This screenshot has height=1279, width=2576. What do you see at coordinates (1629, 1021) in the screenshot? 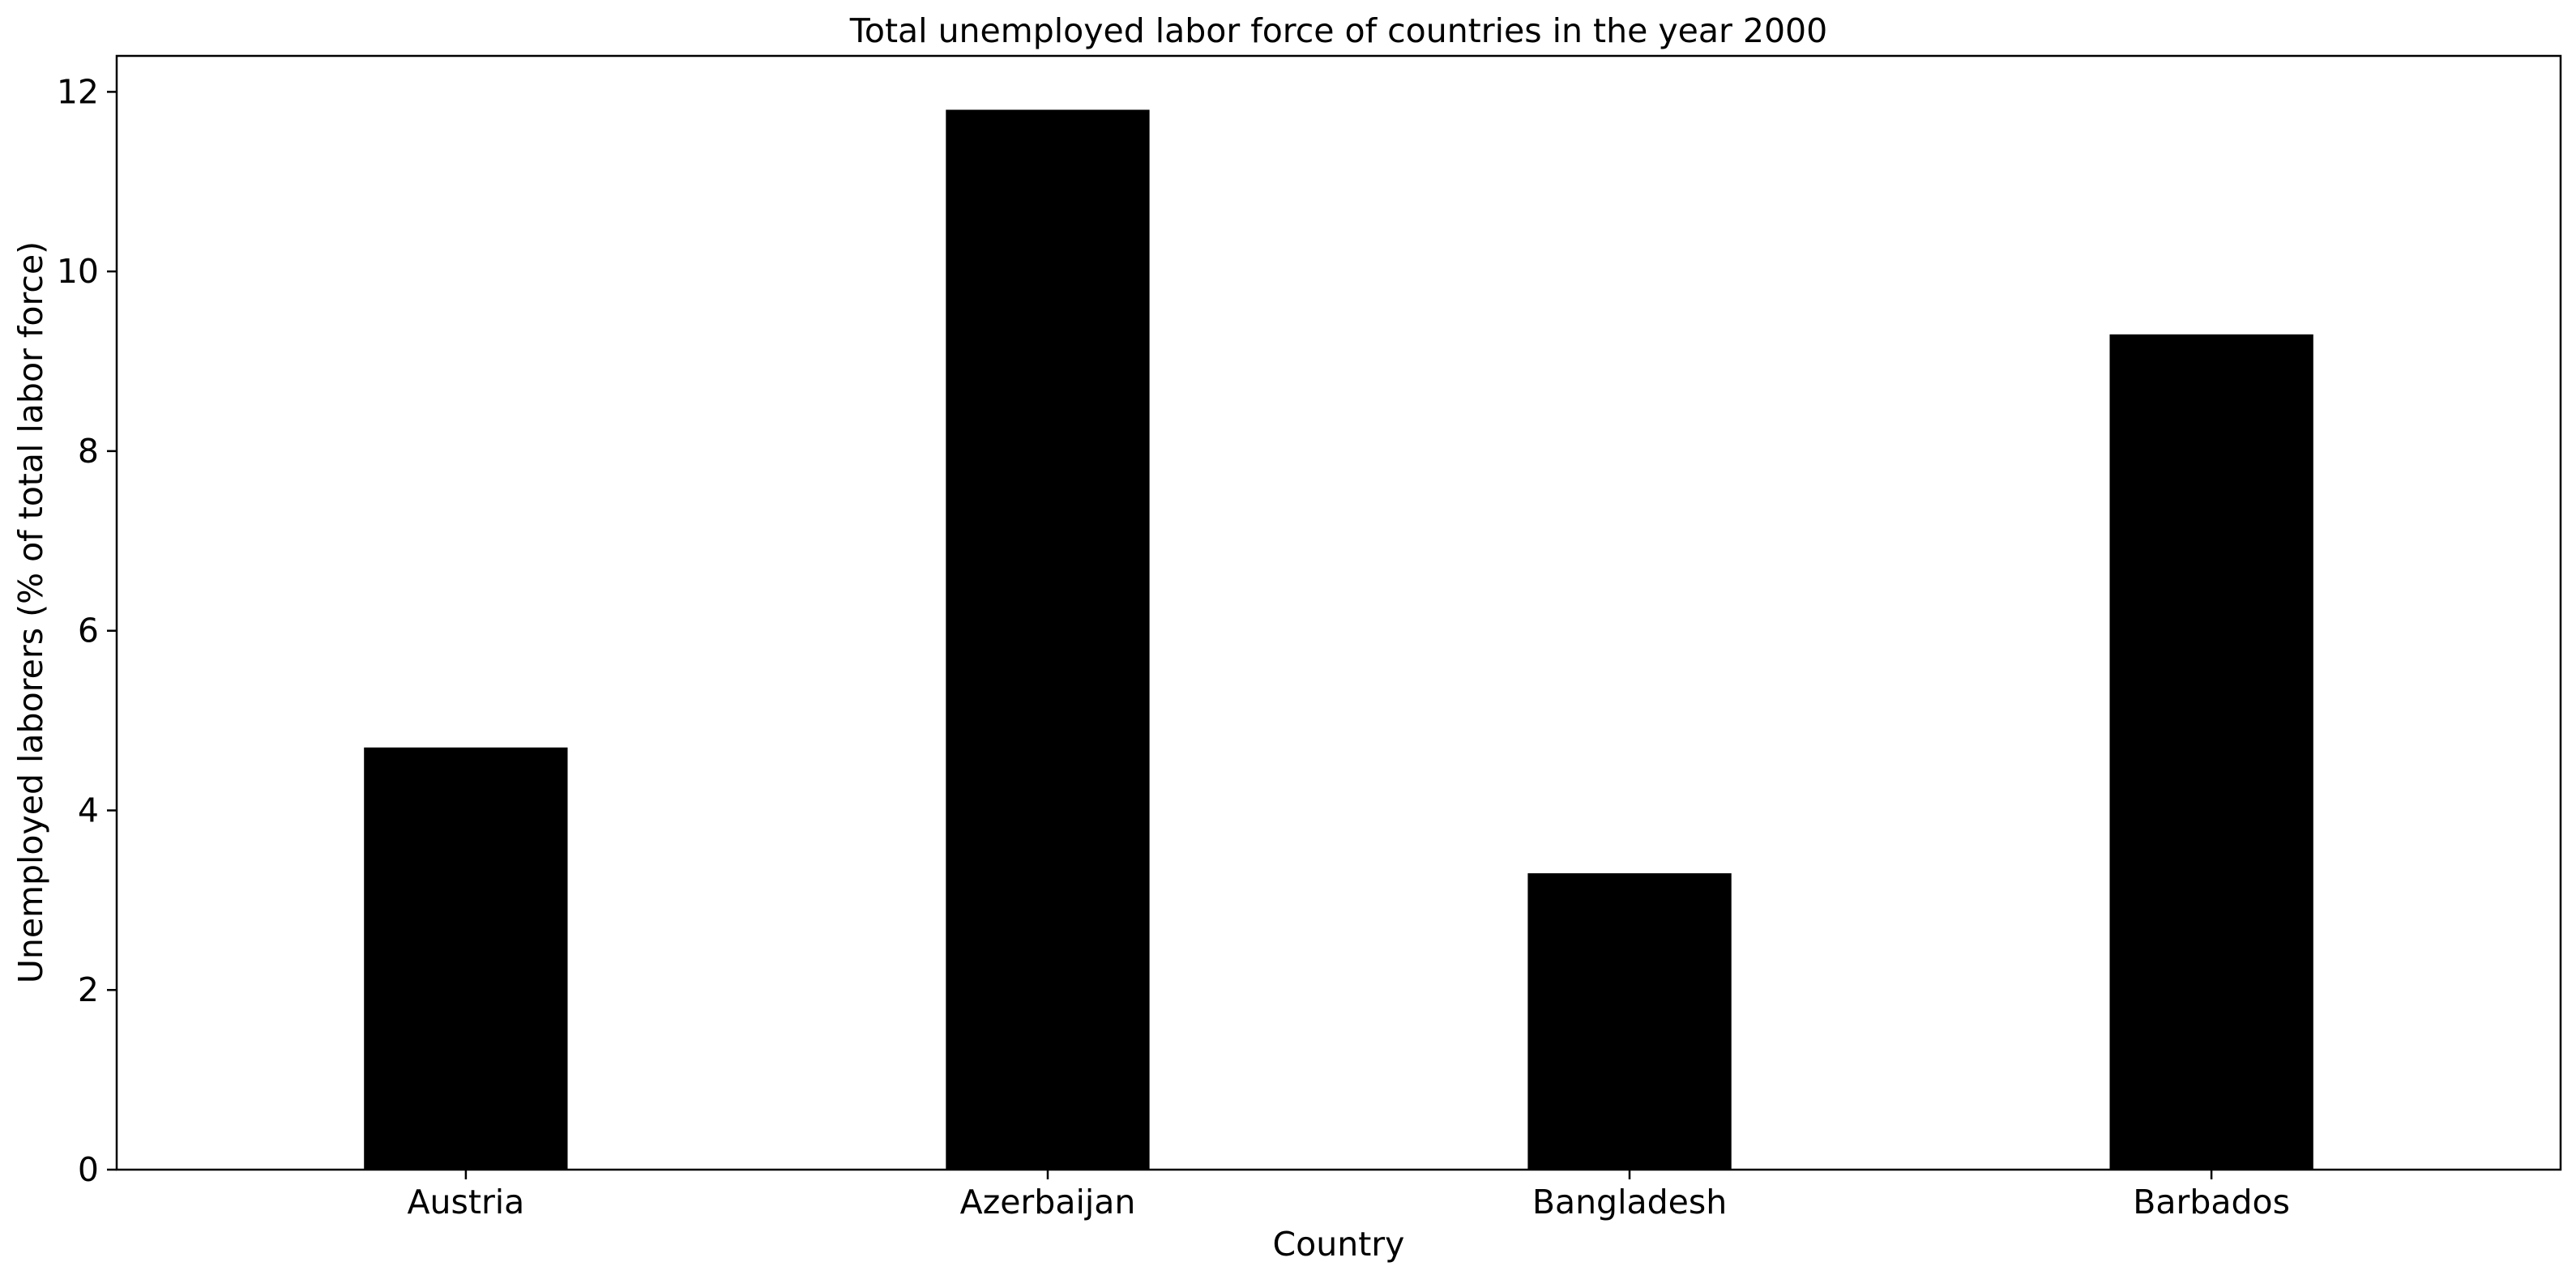
I see `bar-bangladesh` at bounding box center [1629, 1021].